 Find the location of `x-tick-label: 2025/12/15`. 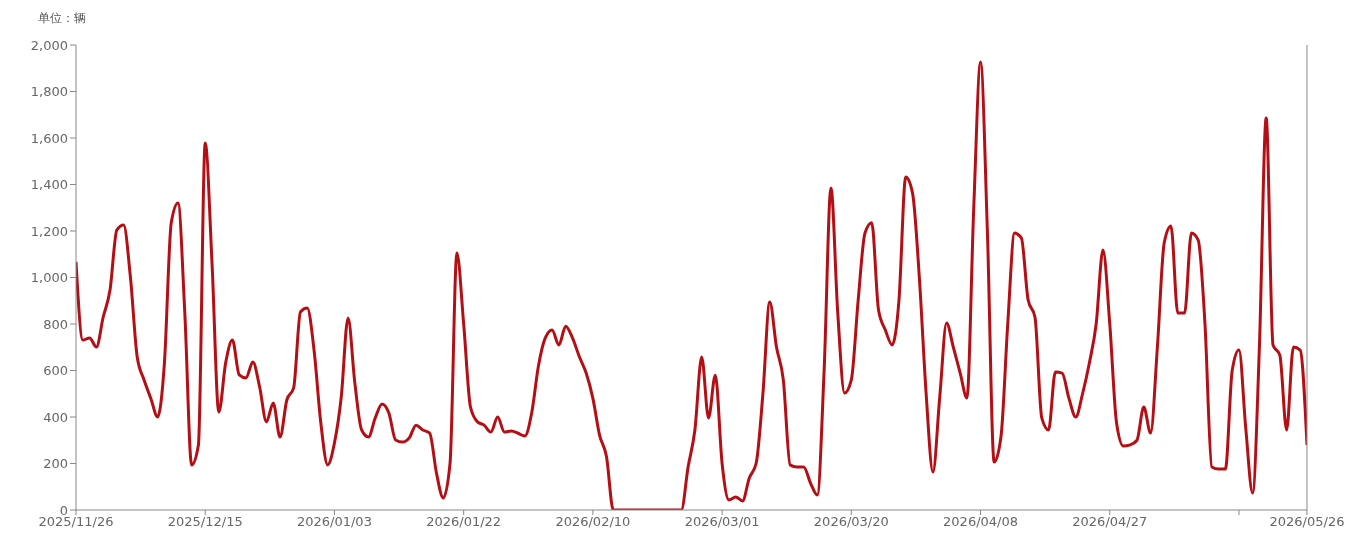

x-tick-label: 2025/12/15 is located at coordinates (205, 522).